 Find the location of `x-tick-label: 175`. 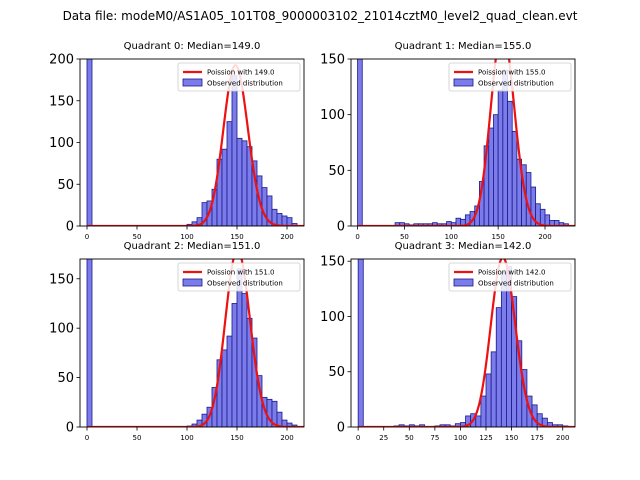

x-tick-label: 175 is located at coordinates (536, 438).